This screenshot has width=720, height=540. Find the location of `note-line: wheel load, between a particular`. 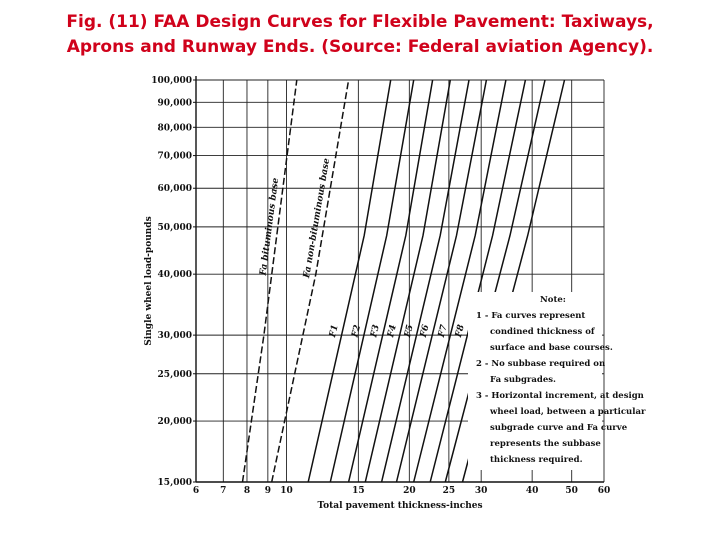

note-line: wheel load, between a particular is located at coordinates (567, 412).